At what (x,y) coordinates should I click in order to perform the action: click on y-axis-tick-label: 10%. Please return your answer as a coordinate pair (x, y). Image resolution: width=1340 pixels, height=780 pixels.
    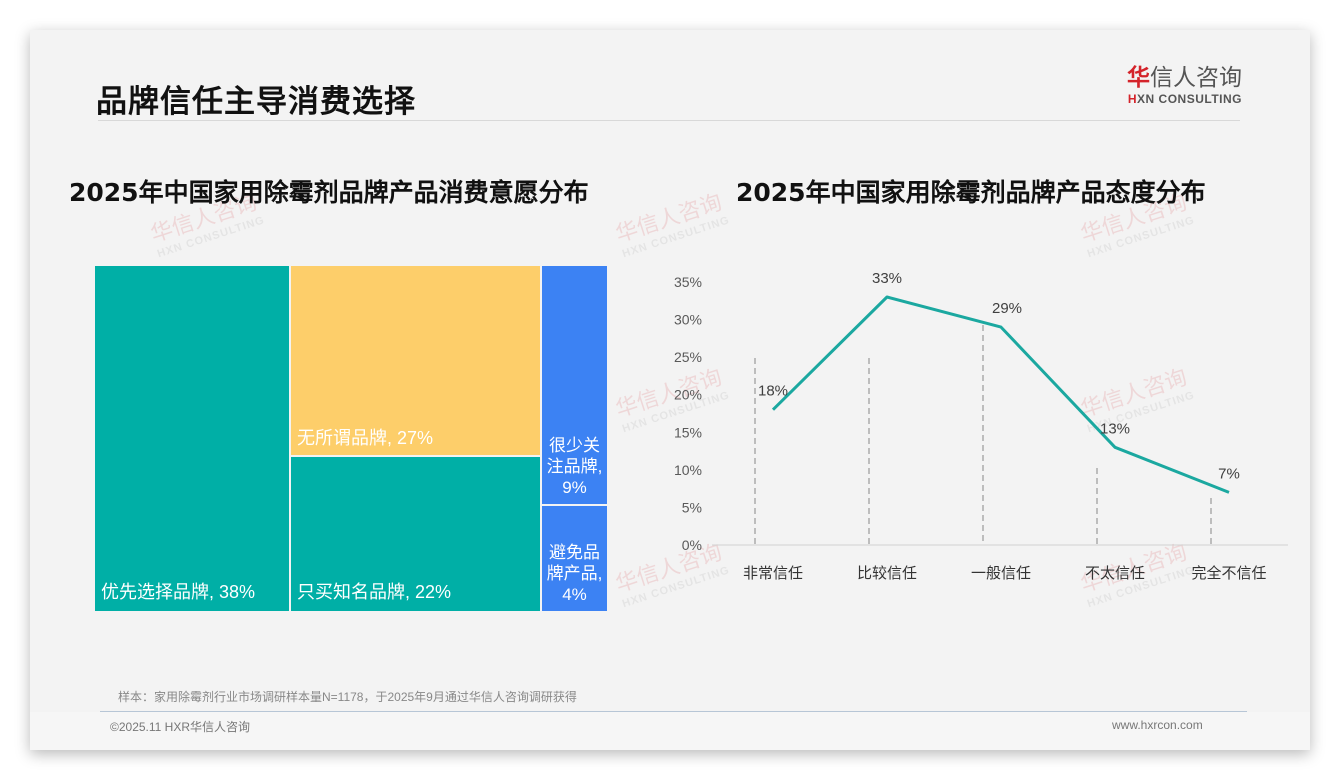
    Looking at the image, I should click on (688, 470).